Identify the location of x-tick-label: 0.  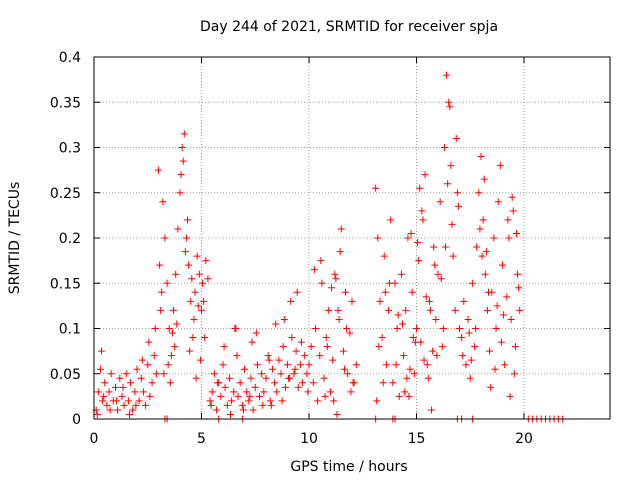
(94, 439).